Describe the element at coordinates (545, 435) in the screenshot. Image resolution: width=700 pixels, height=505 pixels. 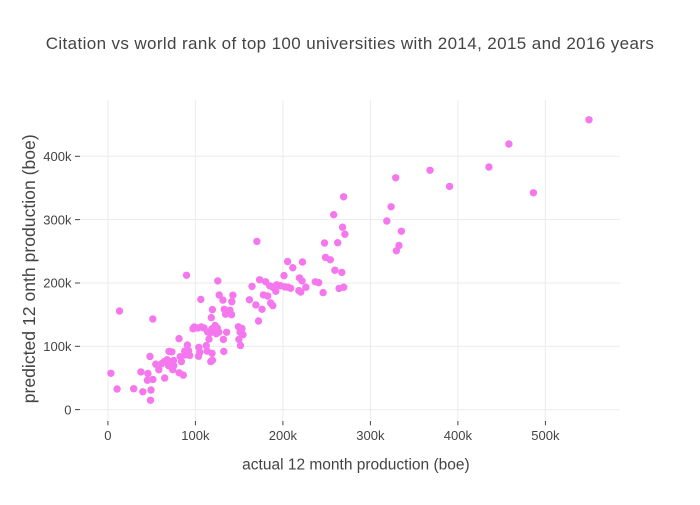
I see `svg-text: 500k` at that location.